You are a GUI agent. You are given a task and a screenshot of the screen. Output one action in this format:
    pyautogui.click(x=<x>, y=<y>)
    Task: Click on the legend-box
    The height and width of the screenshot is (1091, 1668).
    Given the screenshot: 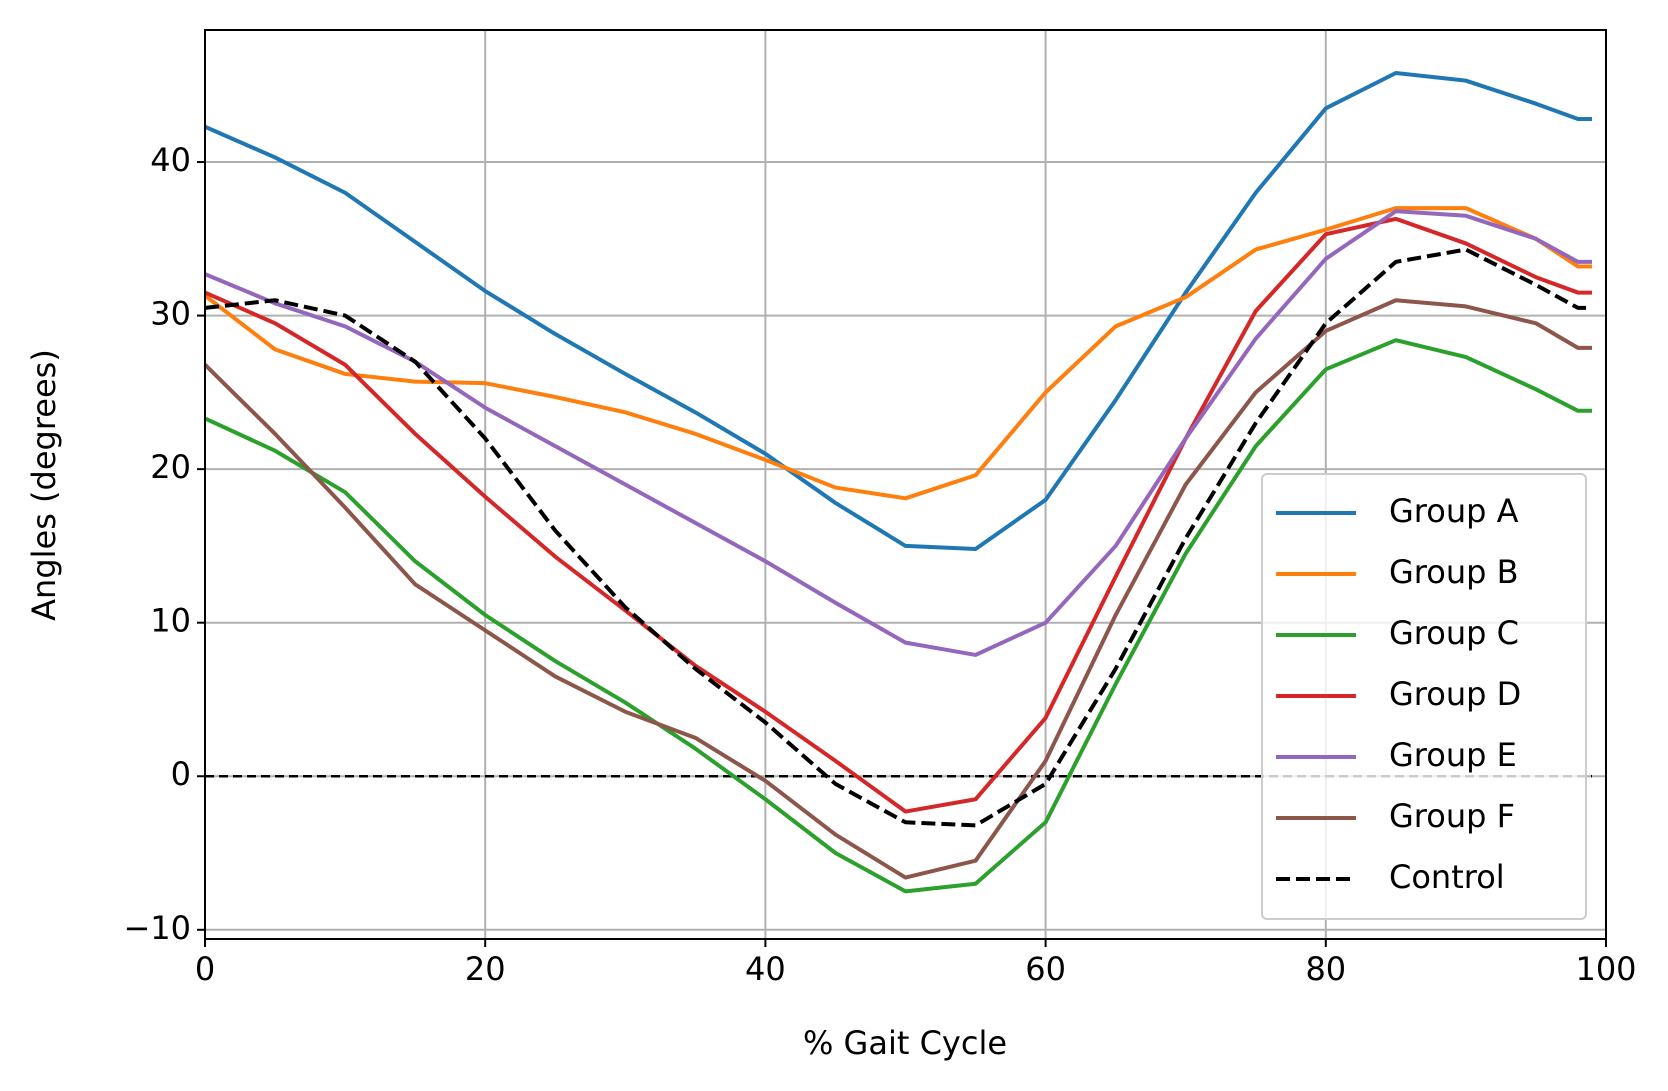 What is the action you would take?
    pyautogui.click(x=1424, y=696)
    